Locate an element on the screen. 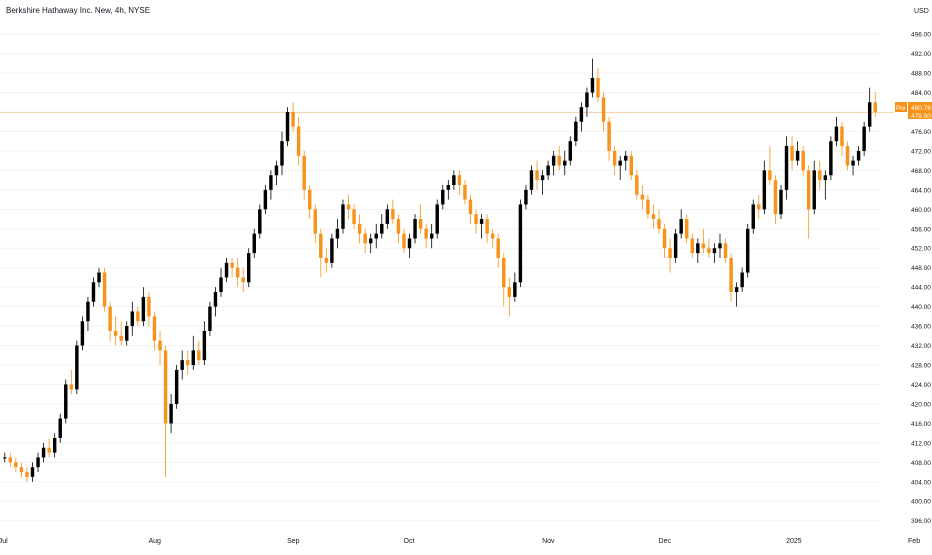 This screenshot has width=932, height=555. y-tick-label-1: 400.00 is located at coordinates (921, 502).